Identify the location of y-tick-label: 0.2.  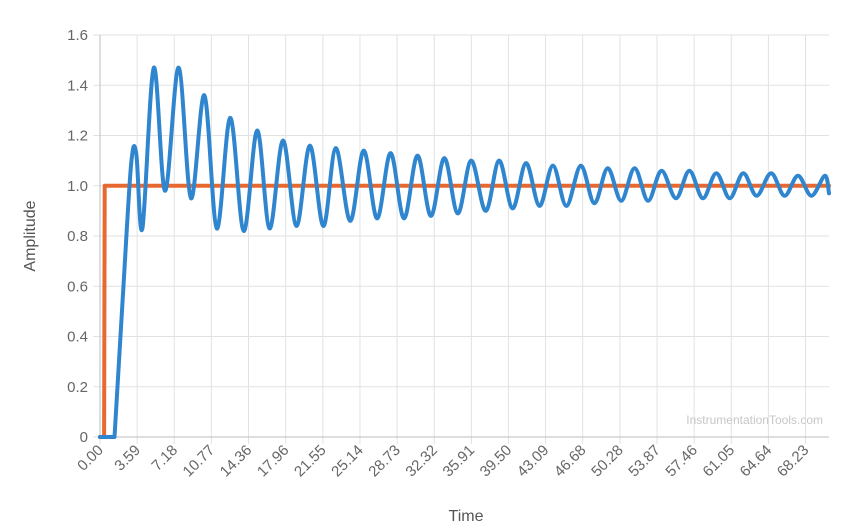
(77, 387).